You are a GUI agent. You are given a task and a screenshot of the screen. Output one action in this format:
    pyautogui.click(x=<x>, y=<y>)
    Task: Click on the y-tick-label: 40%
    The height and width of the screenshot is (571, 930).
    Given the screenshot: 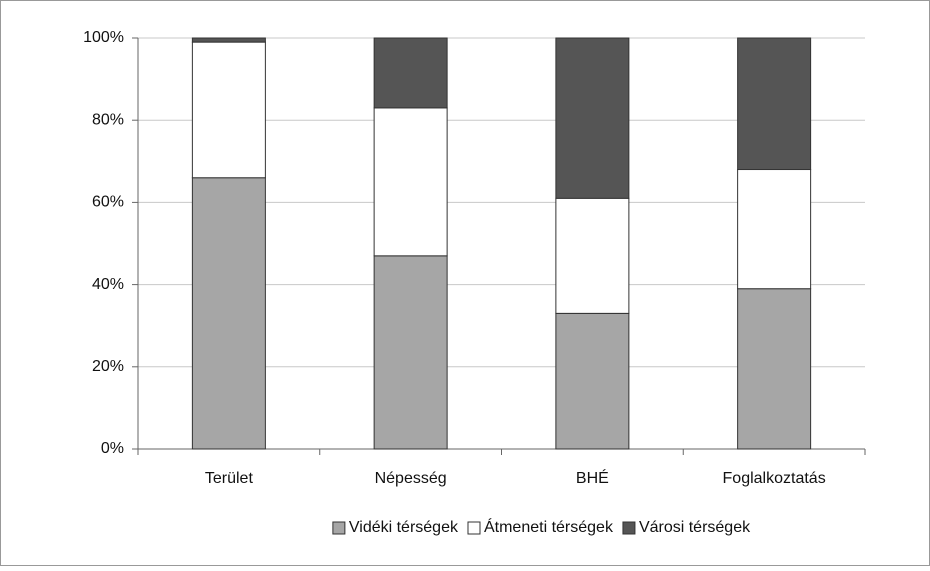 What is the action you would take?
    pyautogui.click(x=108, y=284)
    